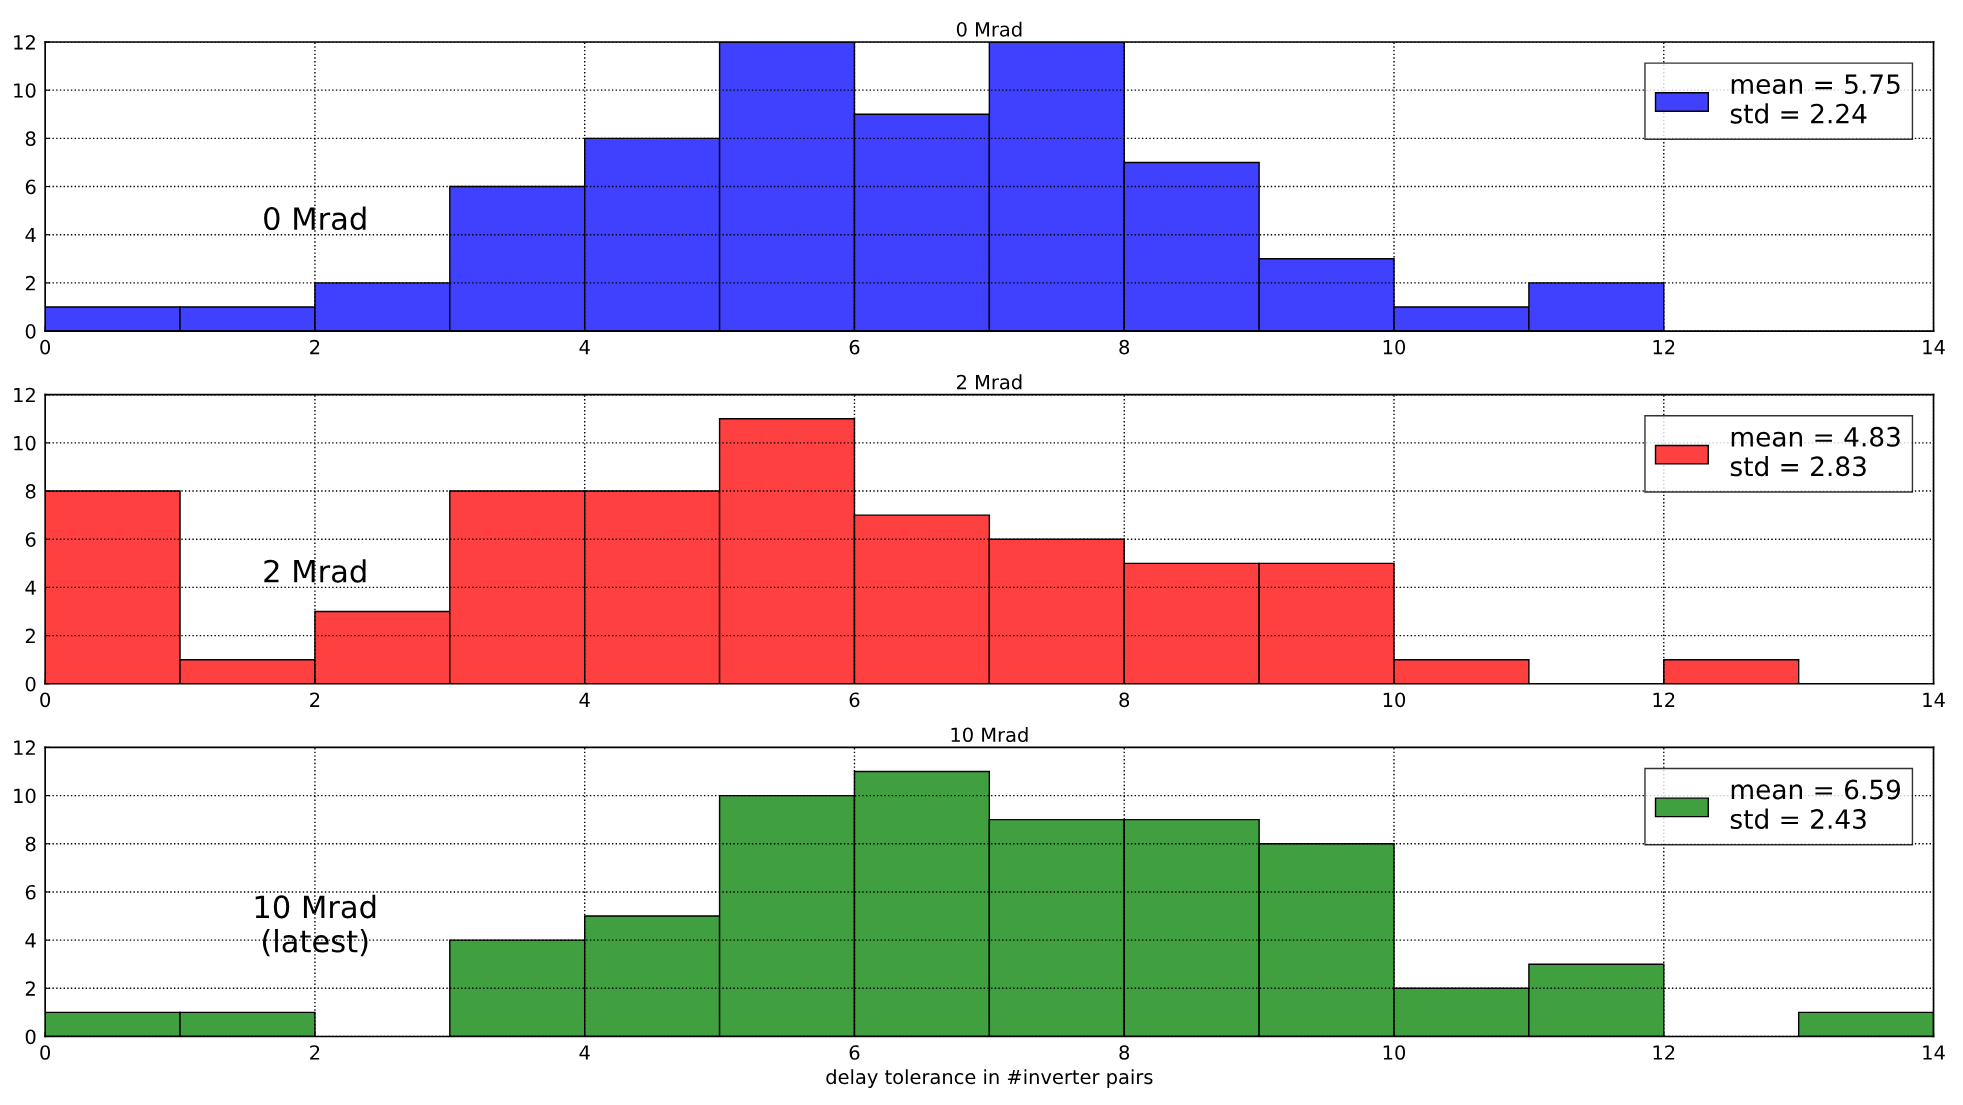 Image resolution: width=1963 pixels, height=1105 pixels. I want to click on legend-label: mean = 5.75 std = 2.24, so click(1815, 99).